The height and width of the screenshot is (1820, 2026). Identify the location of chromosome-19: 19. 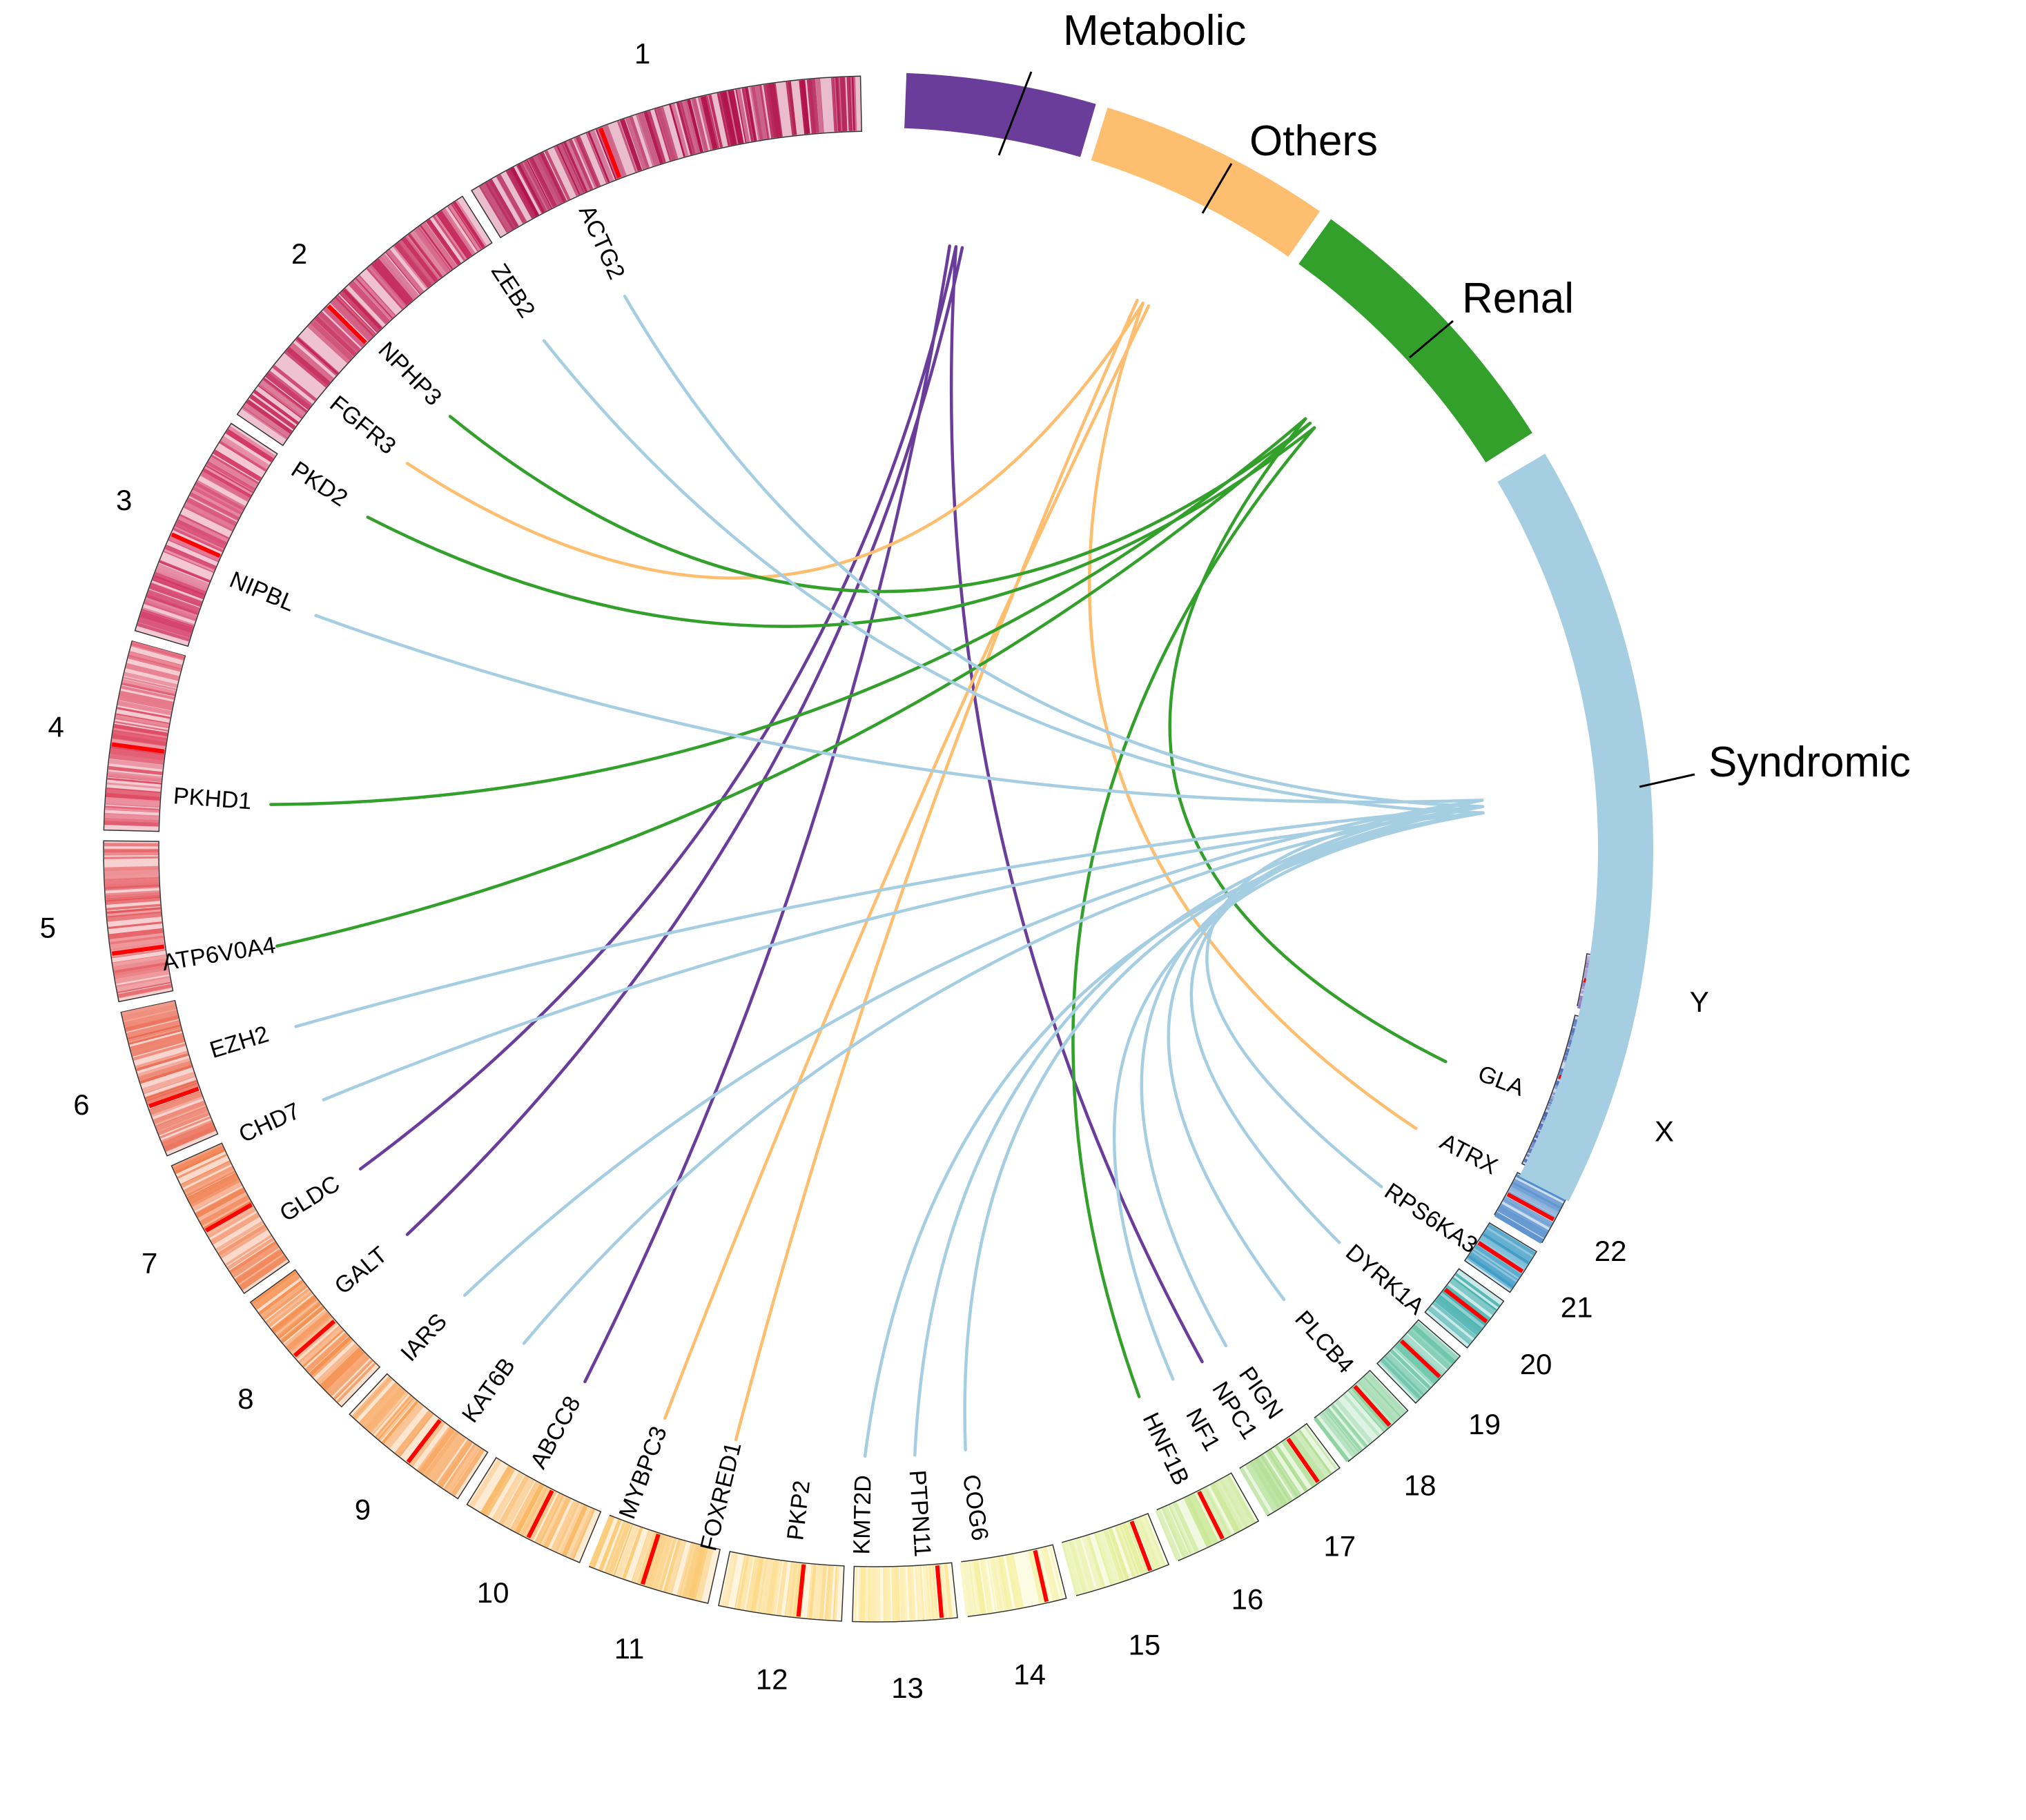
(1438, 1379).